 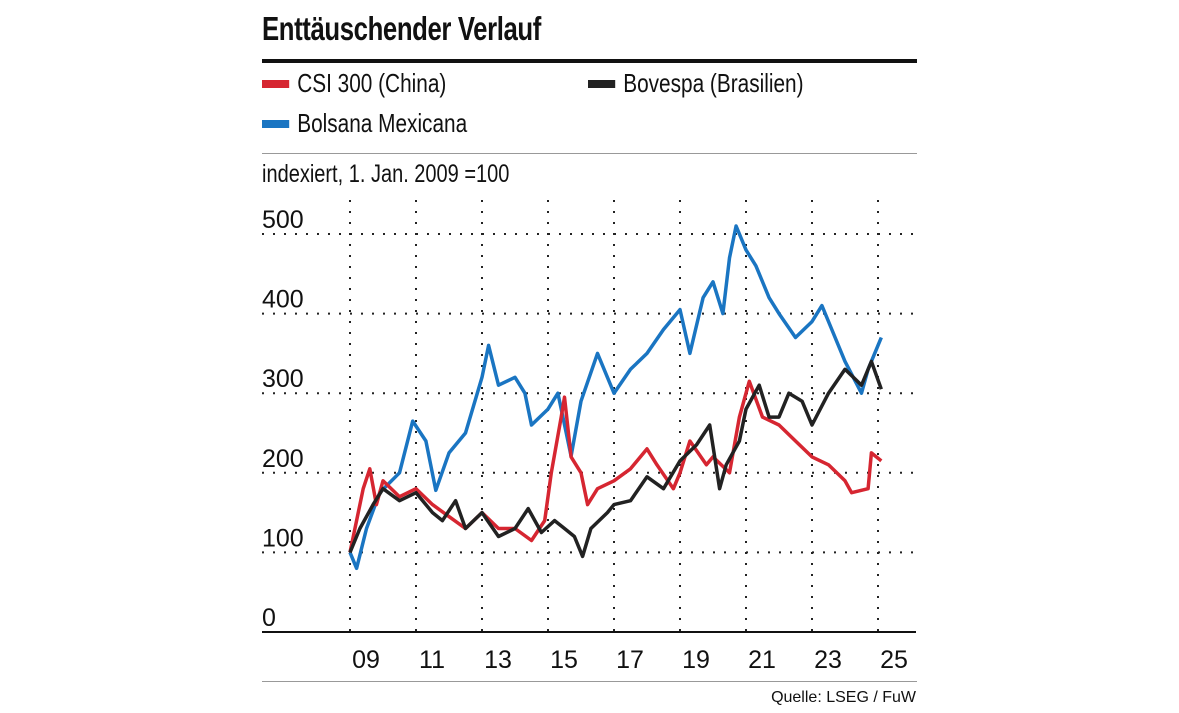 I want to click on legend-item-csi300: CSI 300 (China), so click(x=354, y=83).